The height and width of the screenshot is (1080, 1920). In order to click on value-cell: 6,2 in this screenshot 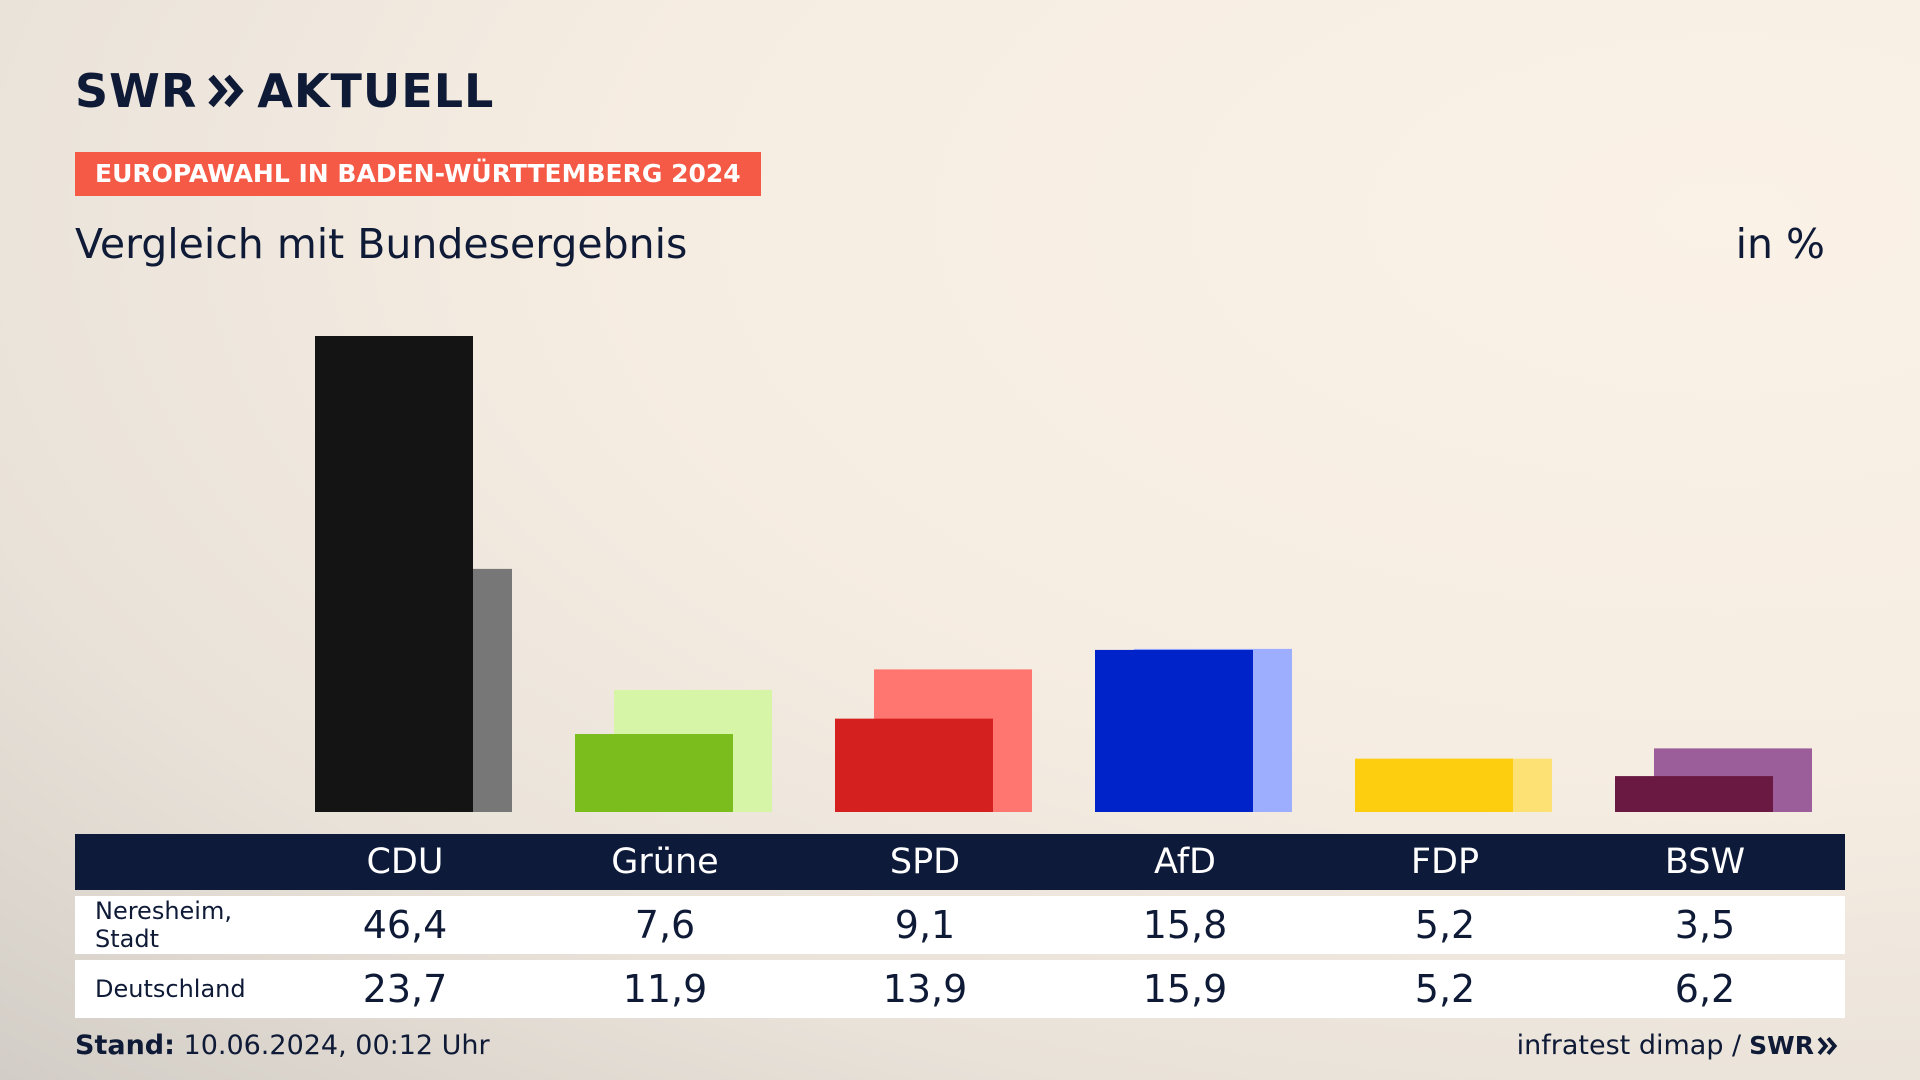, I will do `click(1705, 989)`.